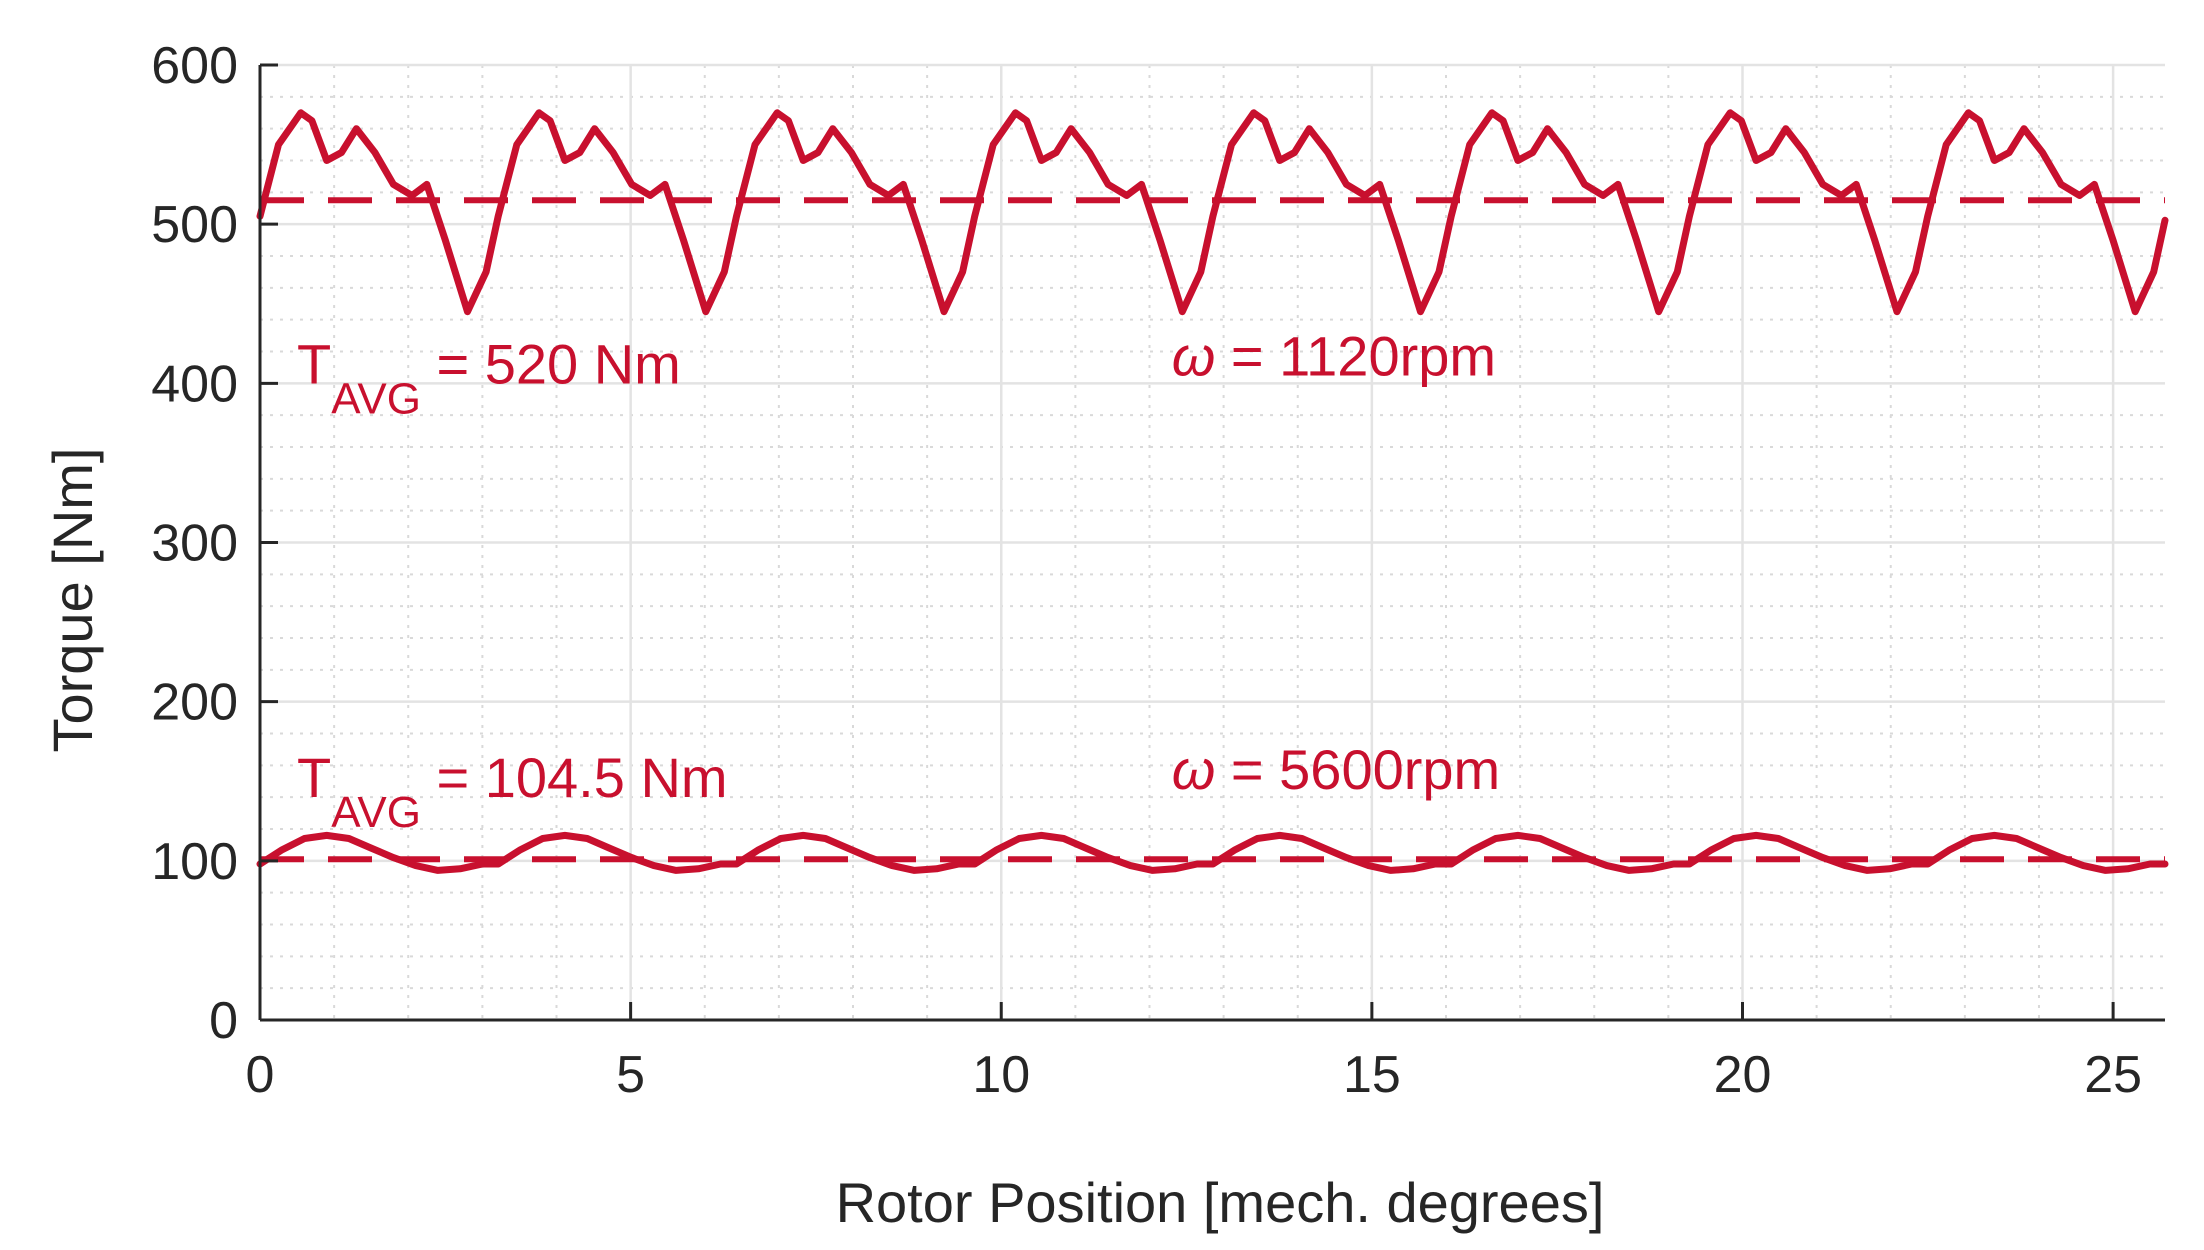 Image resolution: width=2204 pixels, height=1250 pixels. What do you see at coordinates (194, 384) in the screenshot?
I see `y-tick-label: 400` at bounding box center [194, 384].